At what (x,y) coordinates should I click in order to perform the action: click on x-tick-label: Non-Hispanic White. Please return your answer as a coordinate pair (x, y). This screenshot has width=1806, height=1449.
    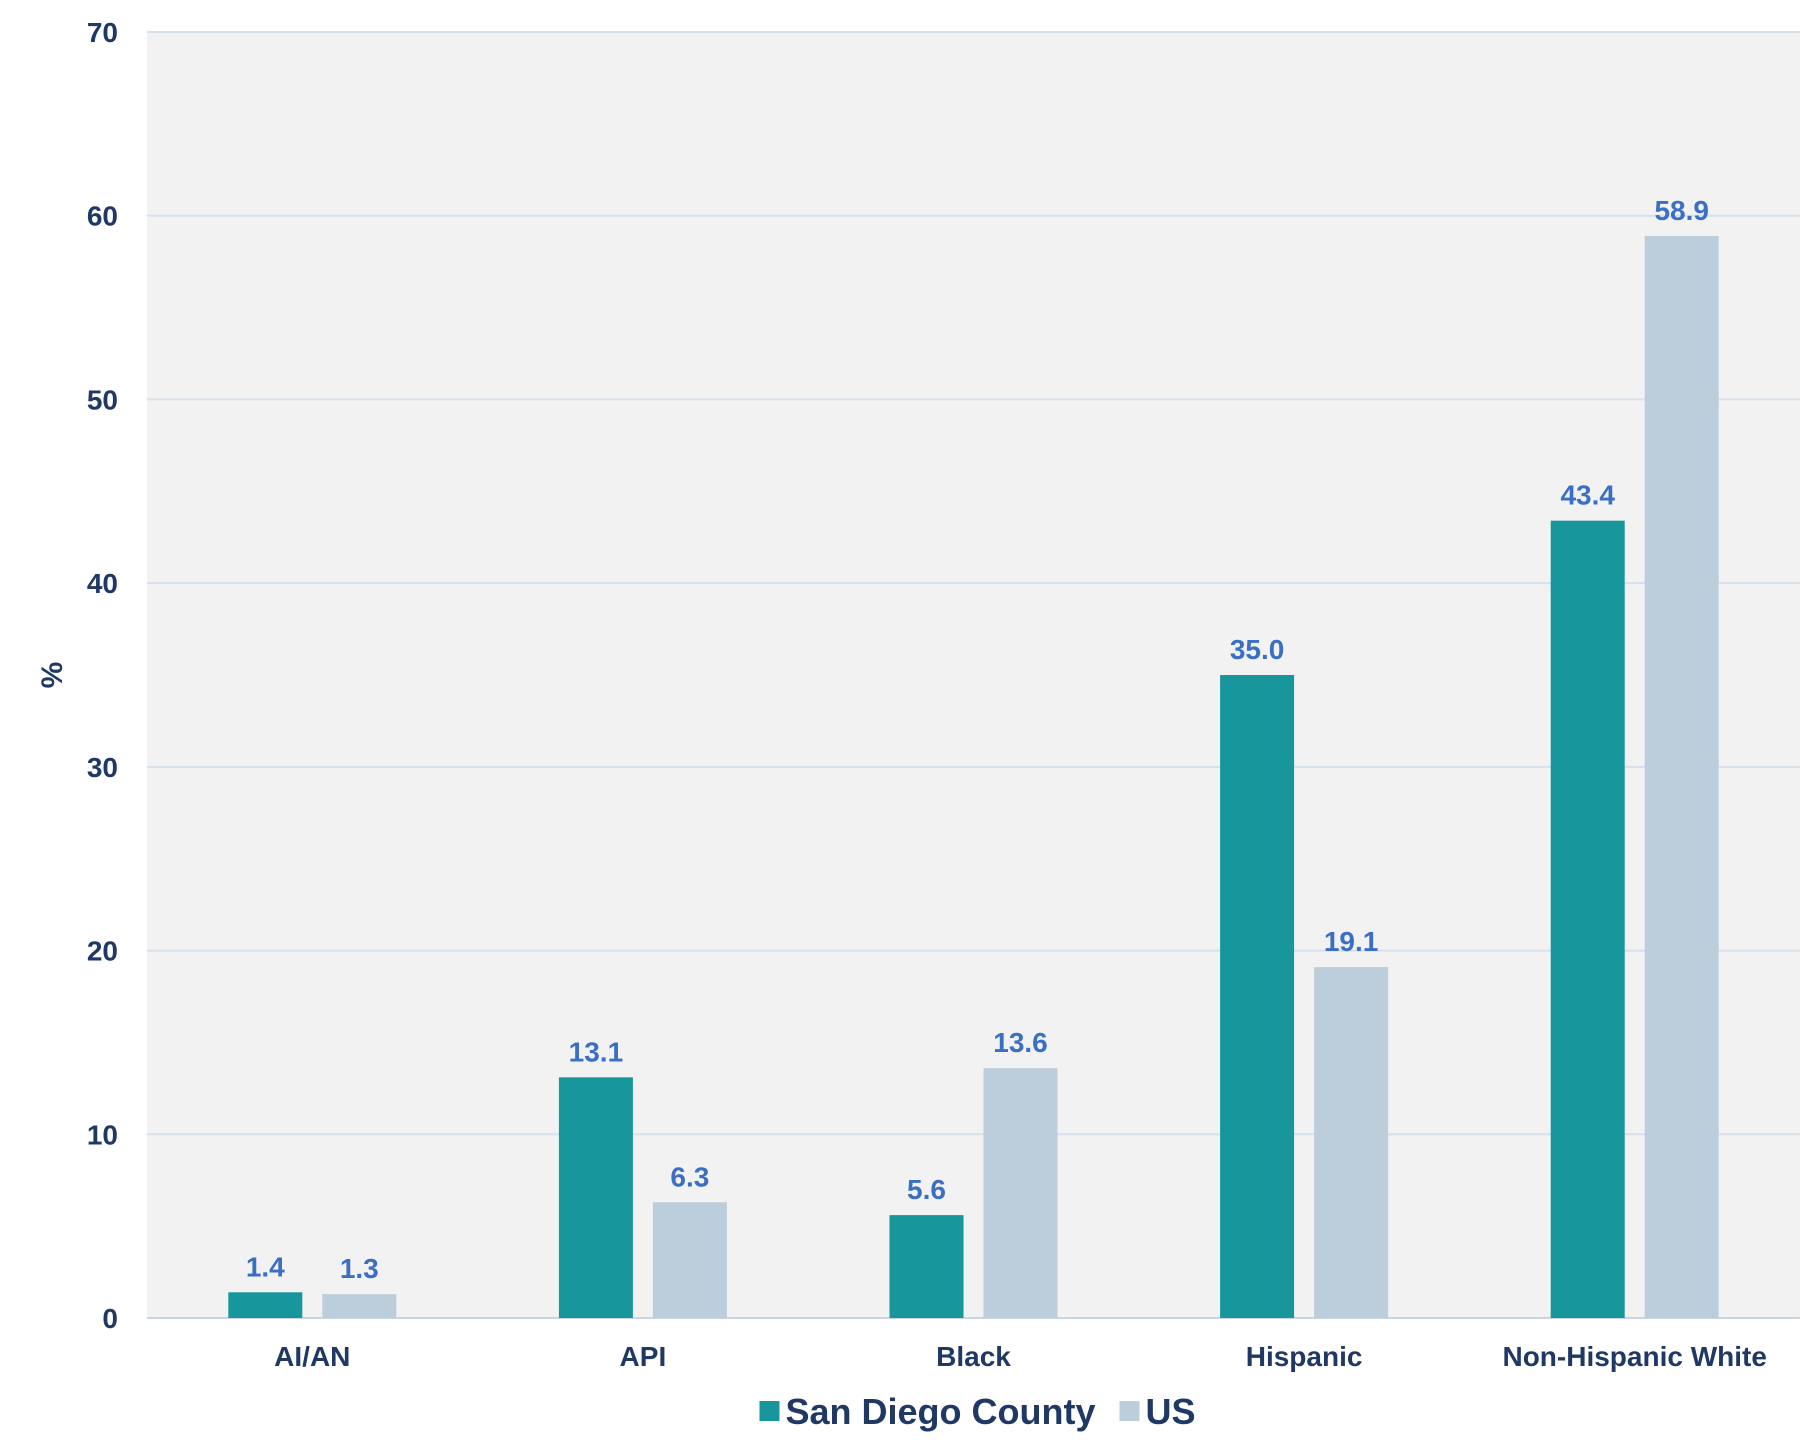
    Looking at the image, I should click on (1634, 1356).